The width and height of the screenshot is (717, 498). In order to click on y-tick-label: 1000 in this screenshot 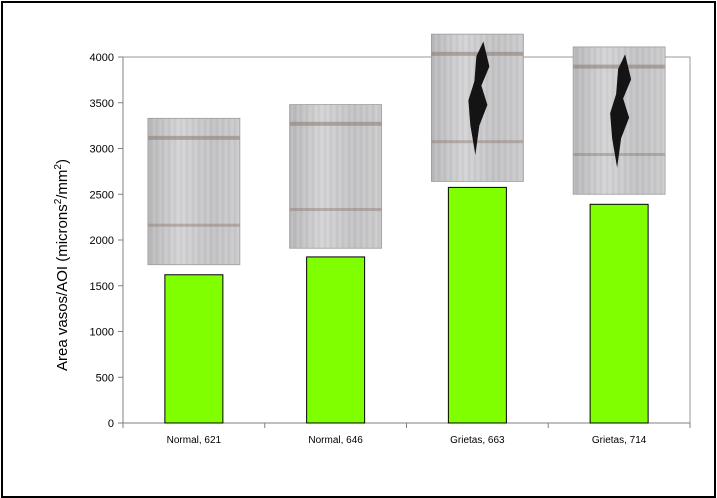, I will do `click(102, 333)`.